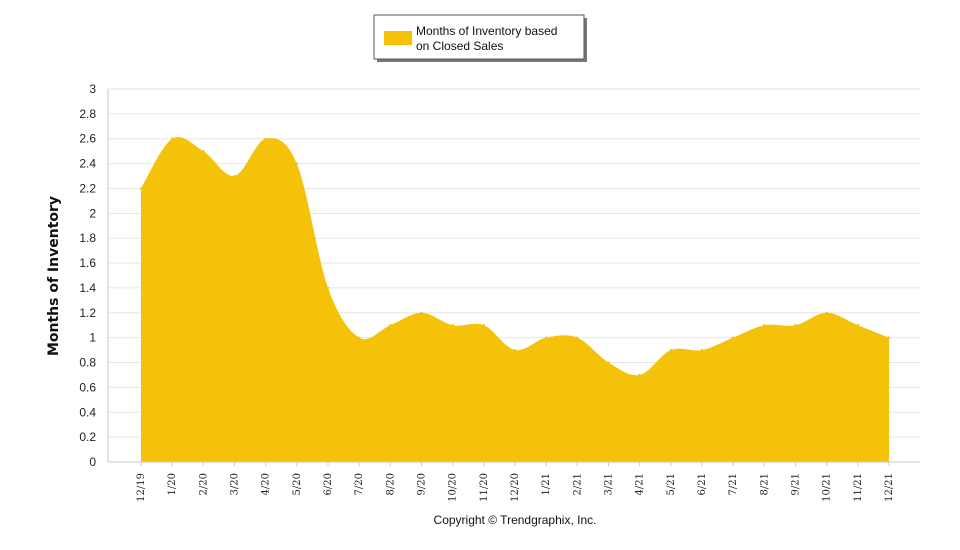 Image resolution: width=960 pixels, height=550 pixels. What do you see at coordinates (87, 275) in the screenshot?
I see `y-tick-labels: 0 0.2 0.4 0.6 0.8 1 1.2 1.4 1.6 1.8 2 2.2 2.4 2.6 2.8 3` at bounding box center [87, 275].